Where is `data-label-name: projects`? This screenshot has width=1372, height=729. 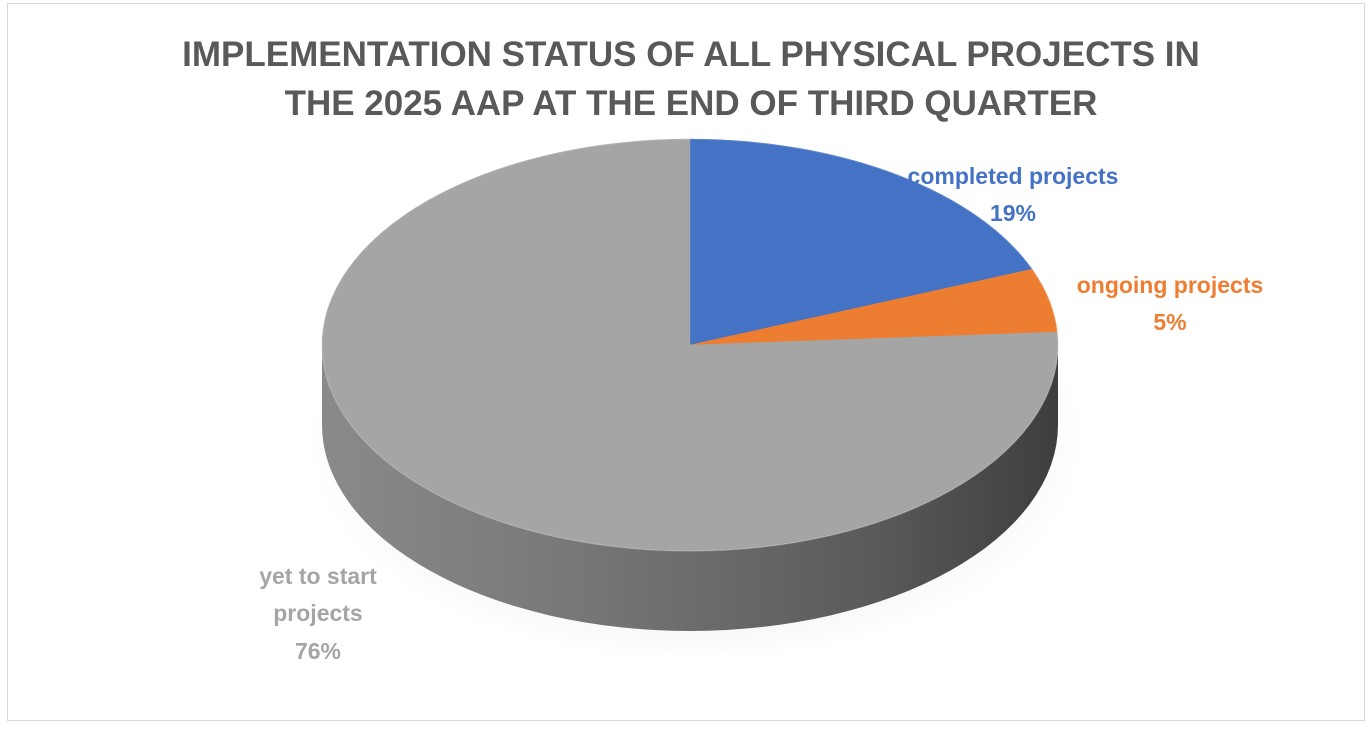 data-label-name: projects is located at coordinates (317, 613).